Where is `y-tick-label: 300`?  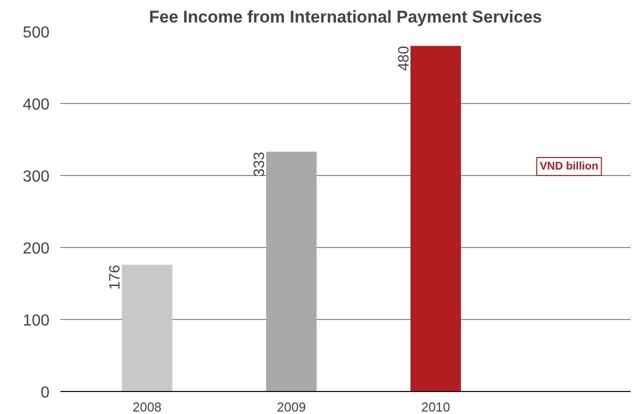 y-tick-label: 300 is located at coordinates (36, 177).